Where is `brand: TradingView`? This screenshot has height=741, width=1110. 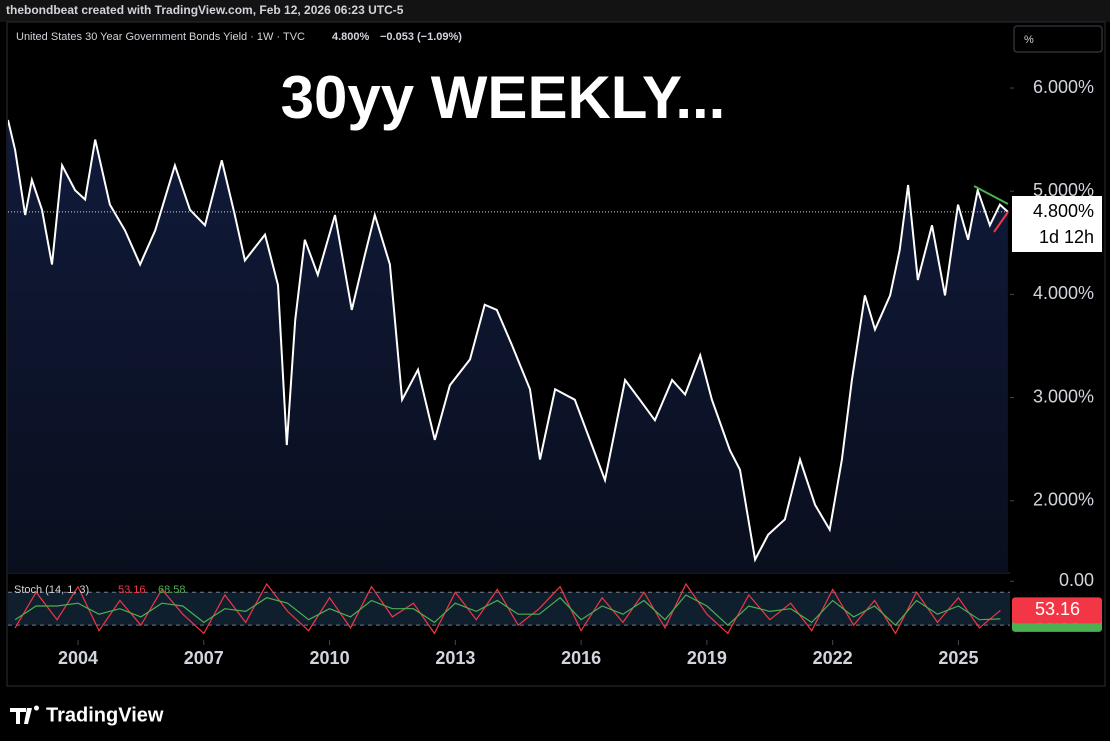
brand: TradingView is located at coordinates (105, 715).